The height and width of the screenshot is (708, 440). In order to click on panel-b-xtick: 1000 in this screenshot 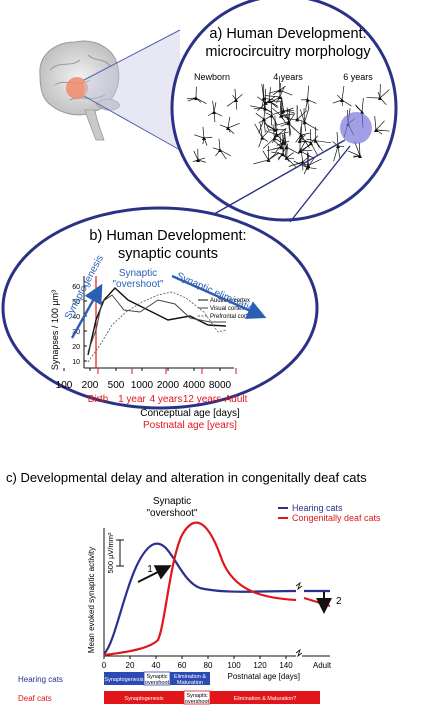, I will do `click(142, 385)`.